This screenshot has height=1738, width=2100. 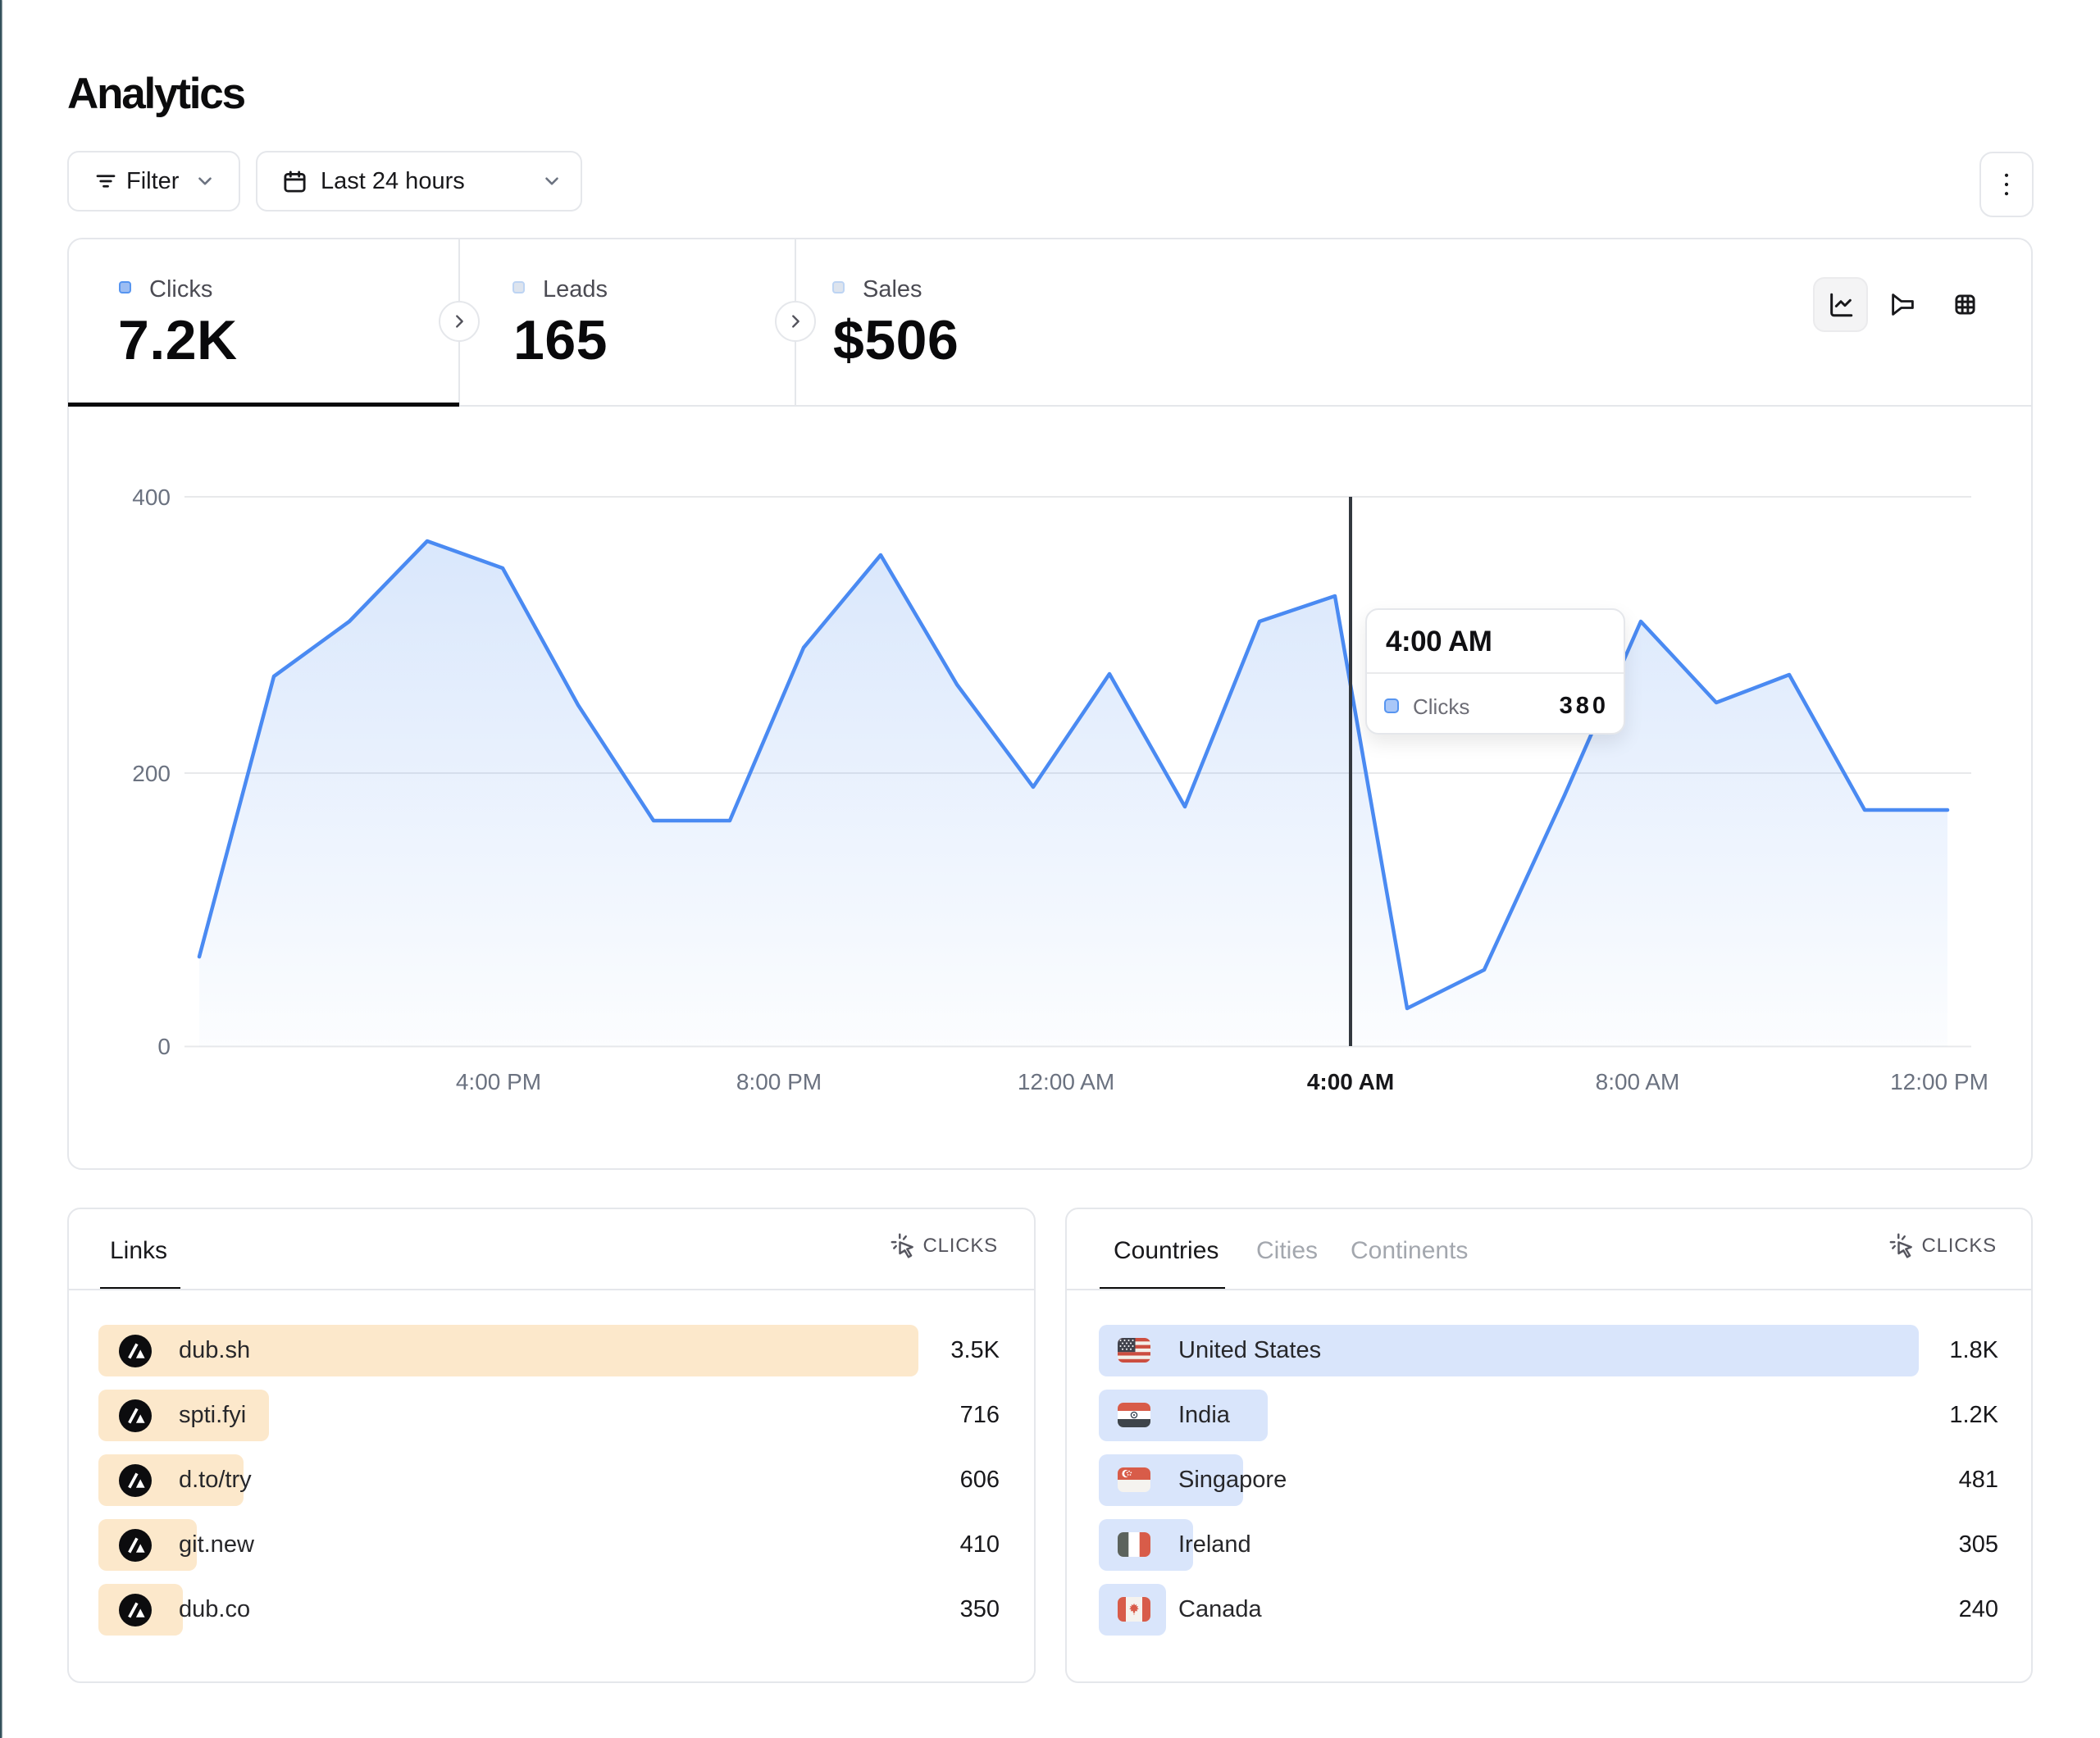 What do you see at coordinates (1350, 1081) in the screenshot?
I see `svg-text: 4:00 AM` at bounding box center [1350, 1081].